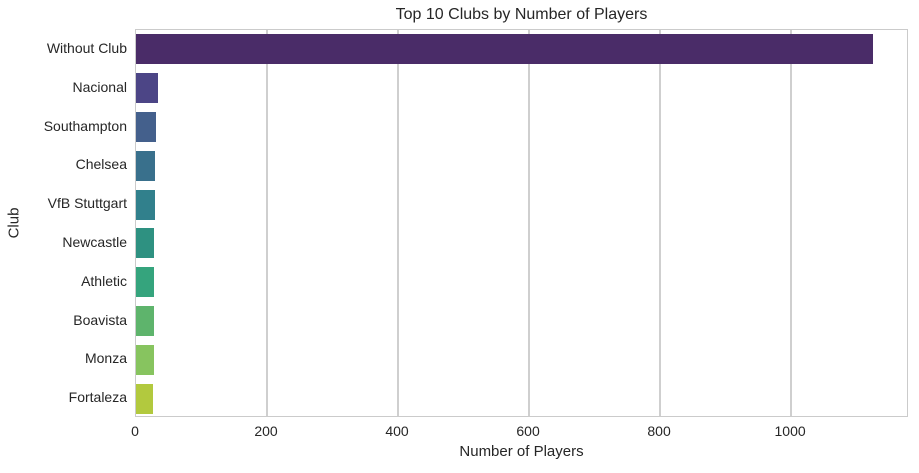 The height and width of the screenshot is (473, 919). What do you see at coordinates (398, 223) in the screenshot?
I see `grid-line-x400` at bounding box center [398, 223].